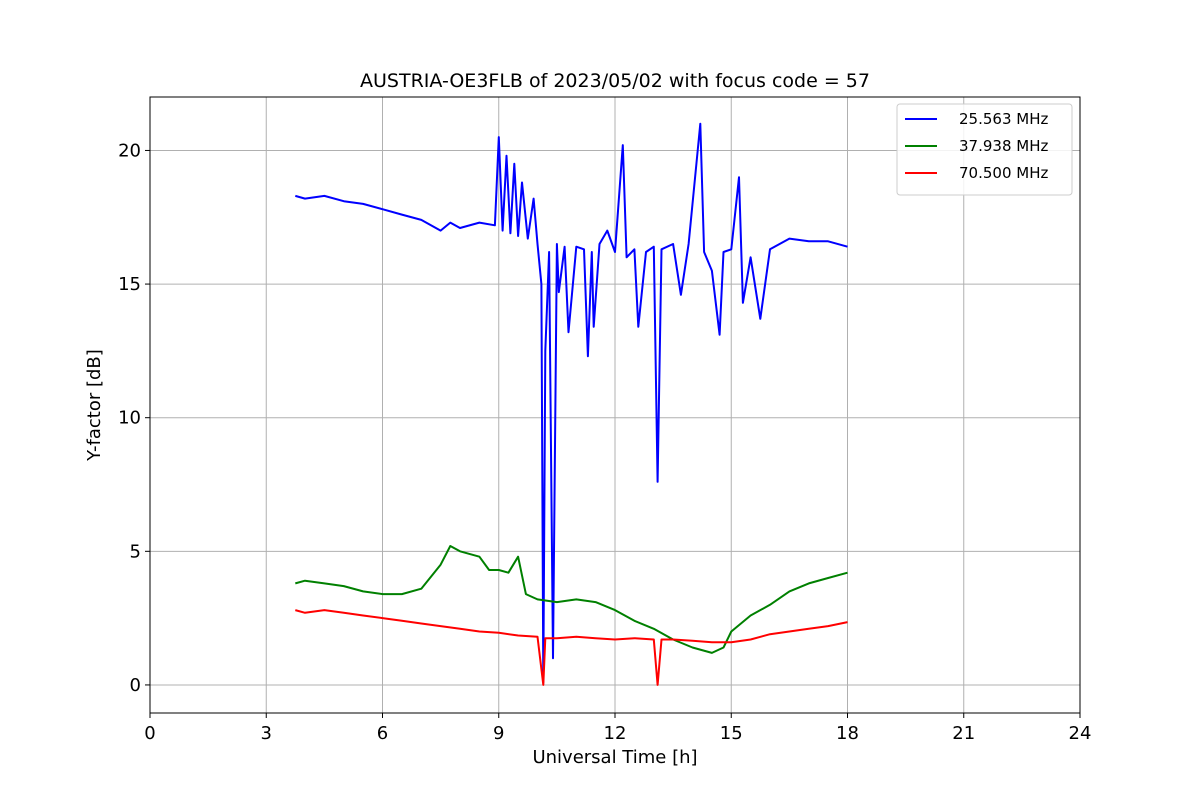 This screenshot has height=800, width=1200. I want to click on x-tick-label: 24, so click(1080, 733).